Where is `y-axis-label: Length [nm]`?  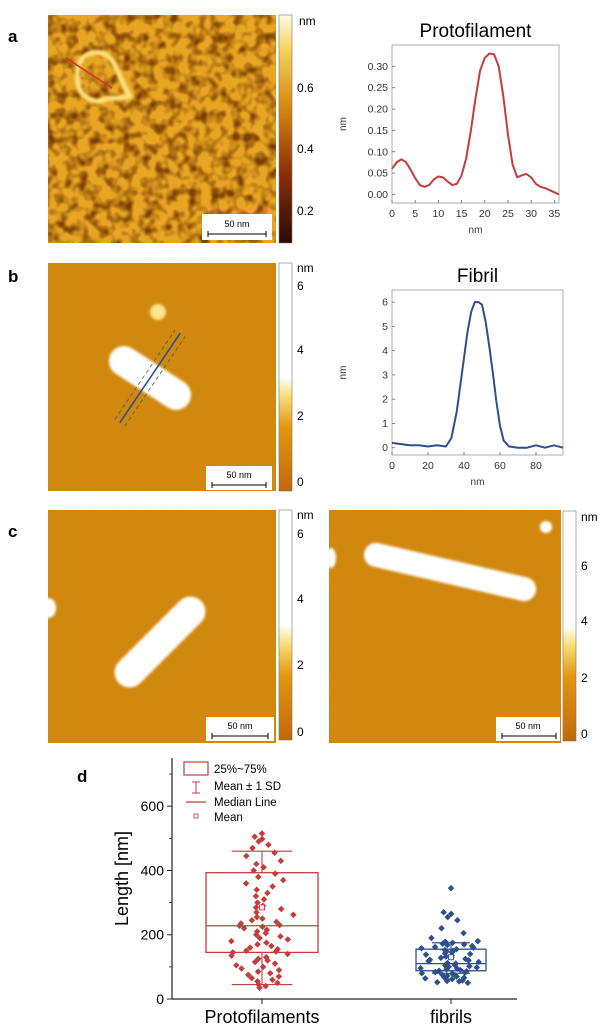 y-axis-label: Length [nm] is located at coordinates (122, 878).